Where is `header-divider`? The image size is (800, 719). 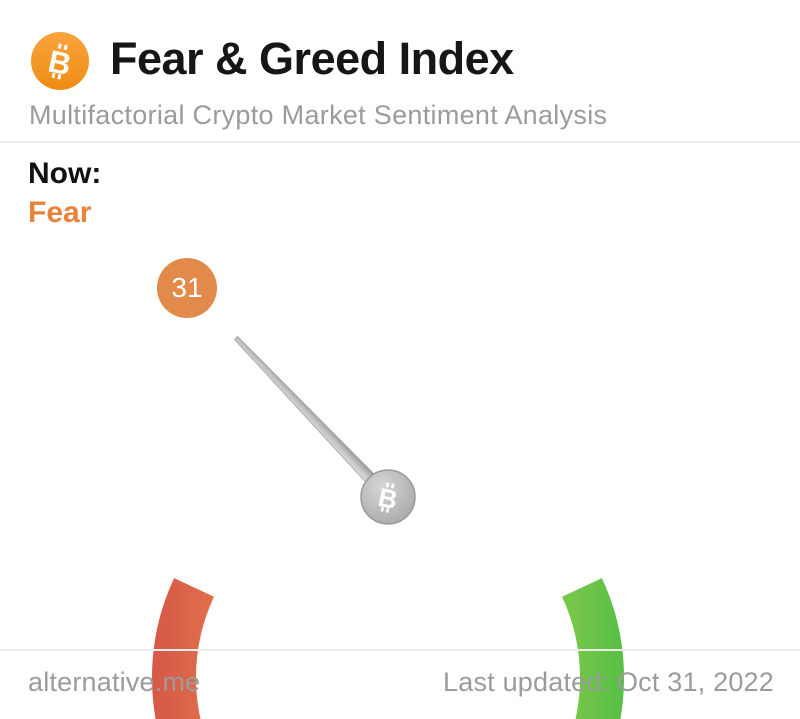
header-divider is located at coordinates (400, 142).